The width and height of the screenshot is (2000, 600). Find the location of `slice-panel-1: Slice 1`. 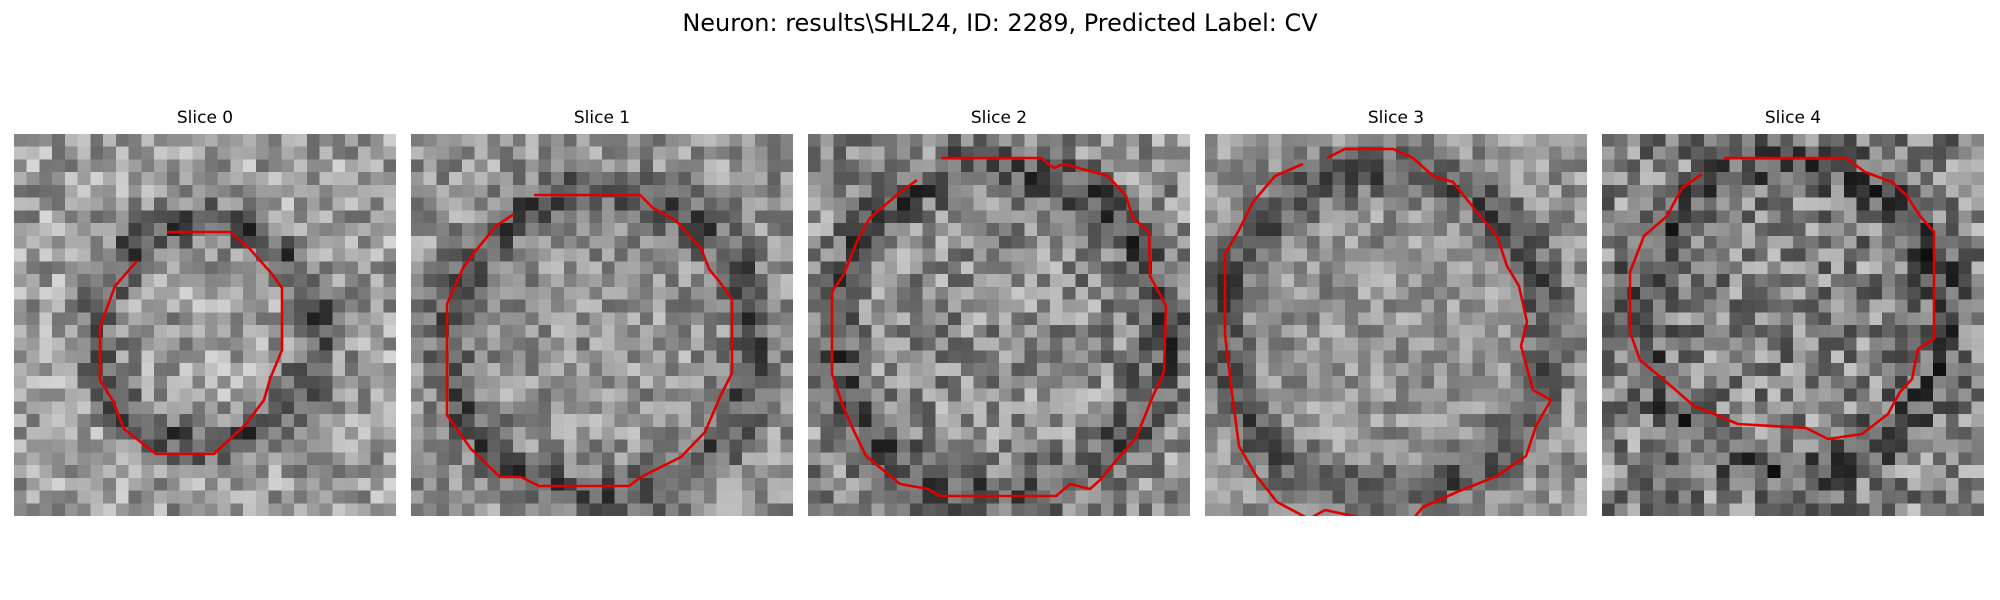

slice-panel-1: Slice 1 is located at coordinates (602, 312).